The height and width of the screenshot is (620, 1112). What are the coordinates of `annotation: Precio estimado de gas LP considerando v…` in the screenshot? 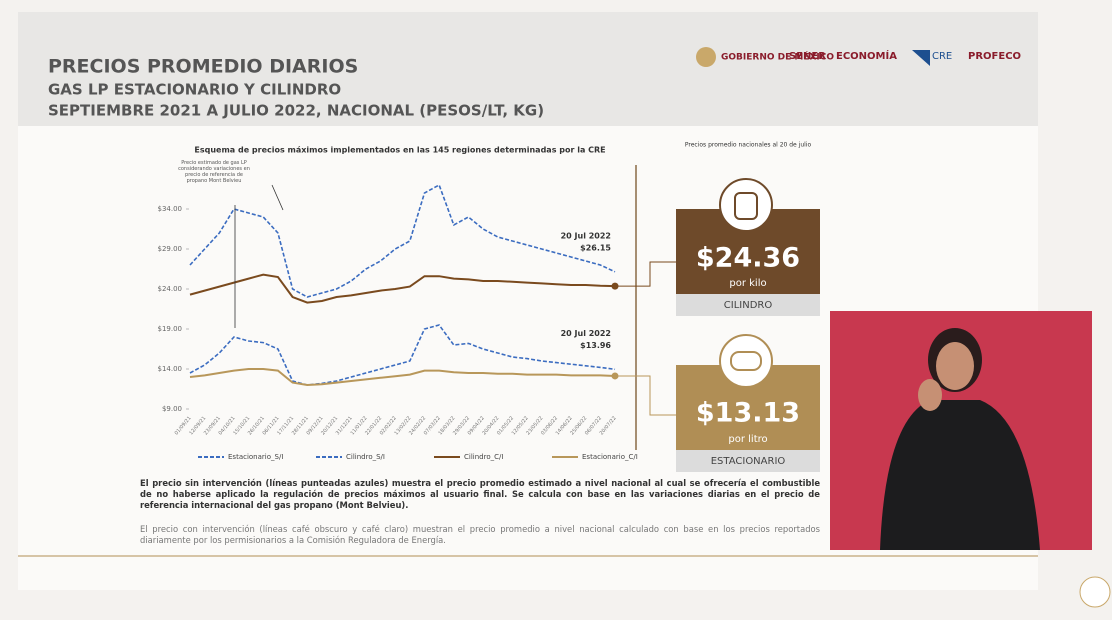 It's located at (214, 172).